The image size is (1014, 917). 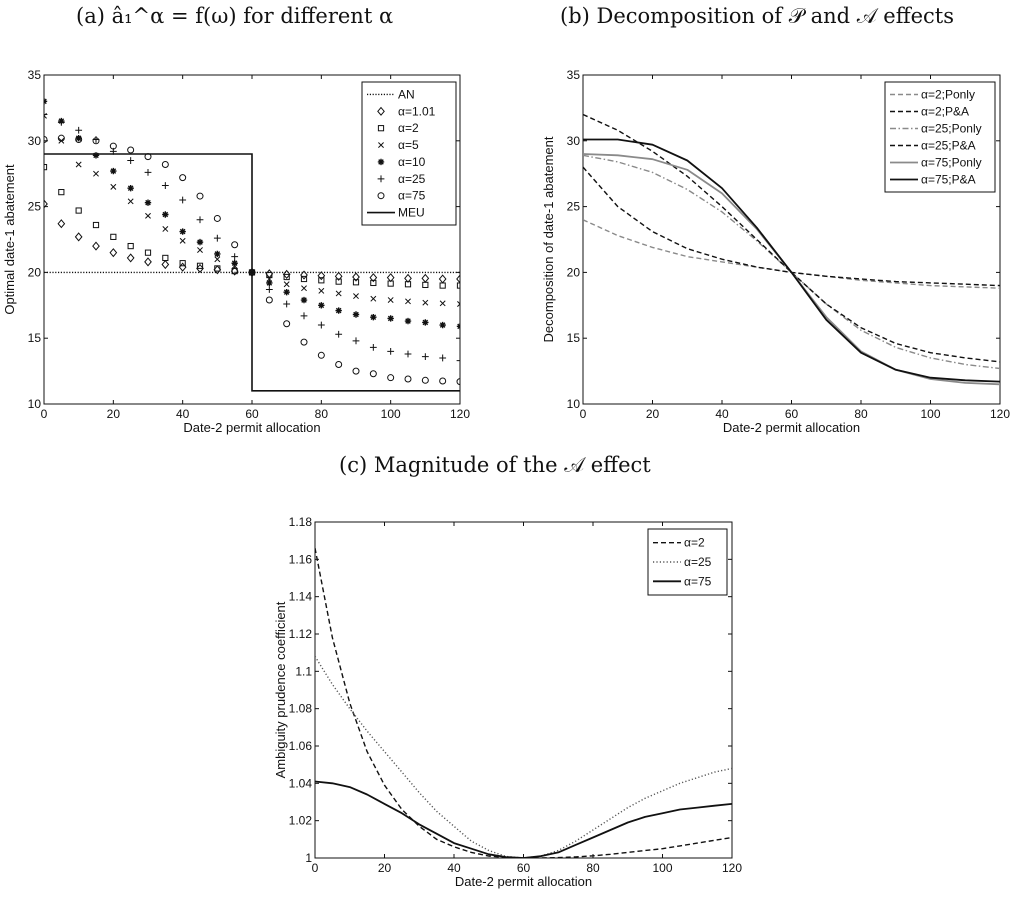 I want to click on x-tick-label-a: 60, so click(x=252, y=414).